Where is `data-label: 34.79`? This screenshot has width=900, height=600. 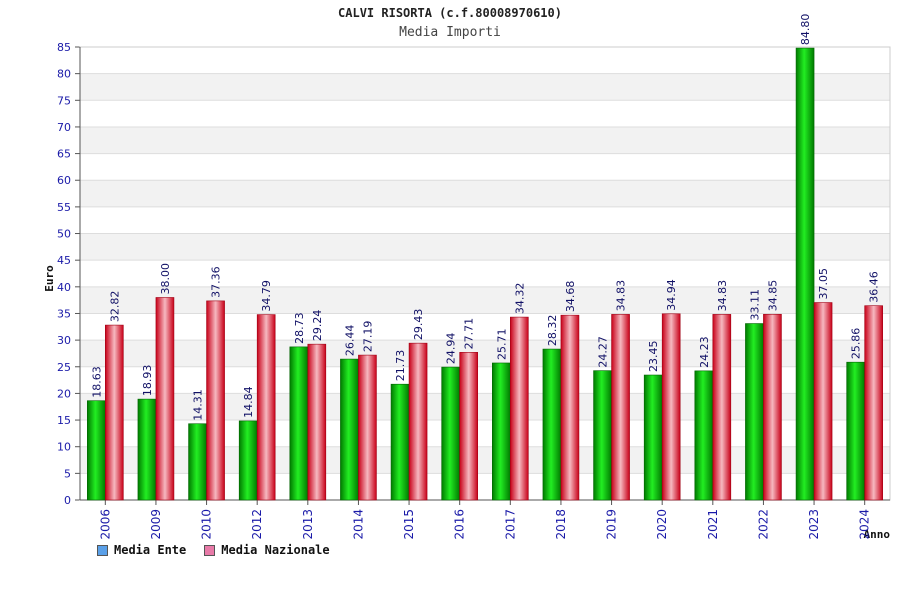
data-label: 34.79 is located at coordinates (266, 296).